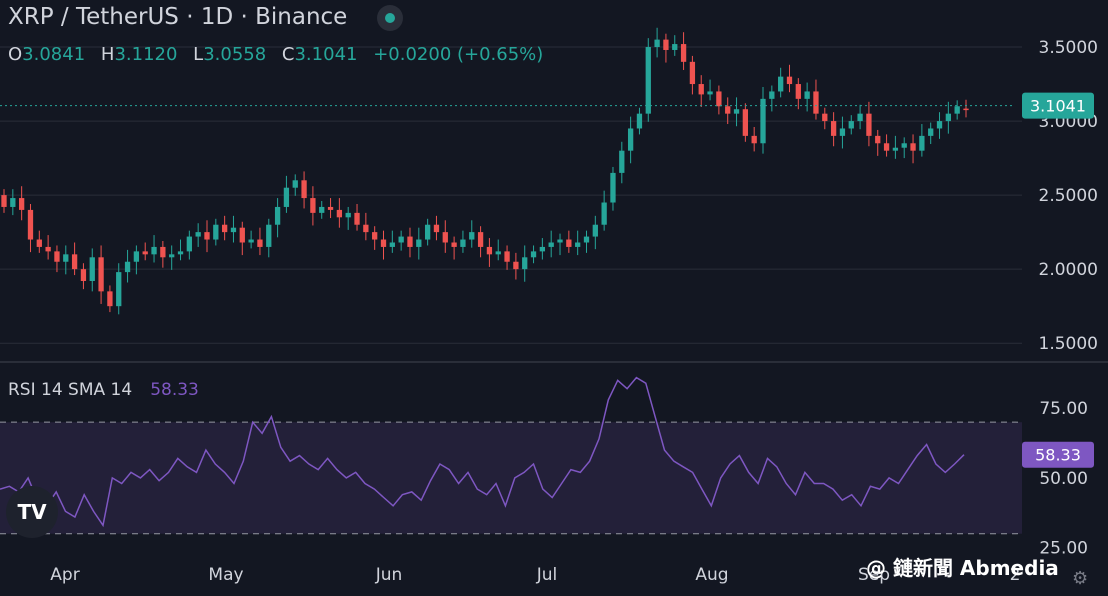  I want to click on rsi-tick-label: 75.00, so click(1063, 409).